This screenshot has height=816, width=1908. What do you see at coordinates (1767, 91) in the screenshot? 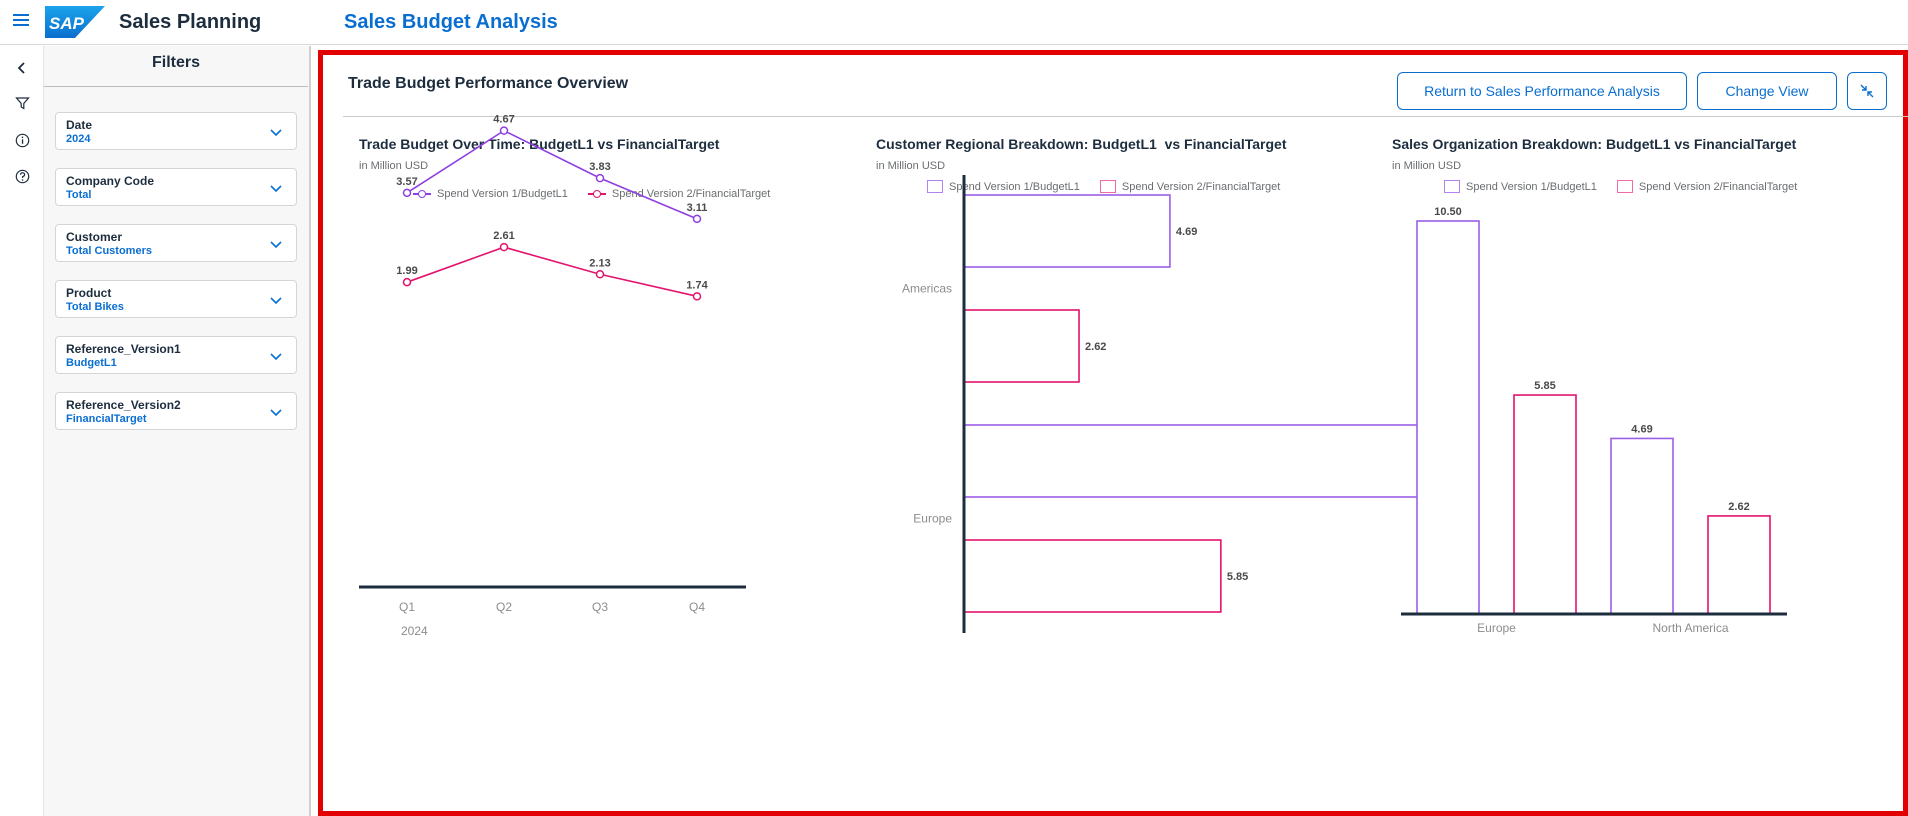
I see `change-view-button: Change View` at bounding box center [1767, 91].